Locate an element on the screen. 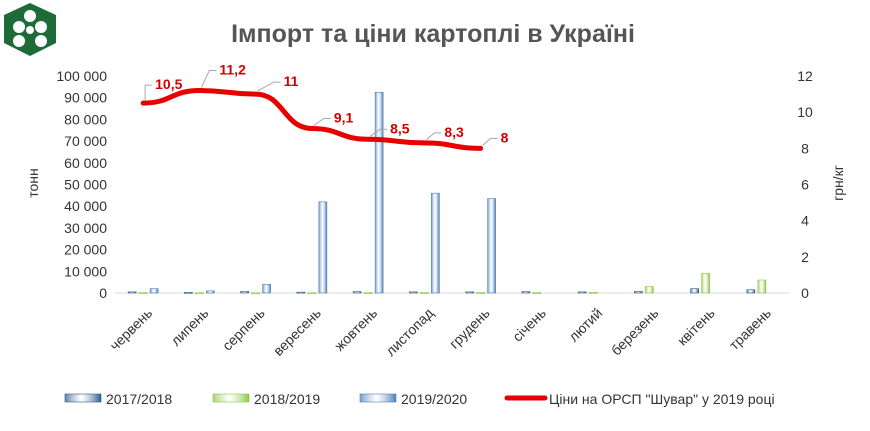 This screenshot has width=870, height=431. y-tick-label: 0 is located at coordinates (103, 293).